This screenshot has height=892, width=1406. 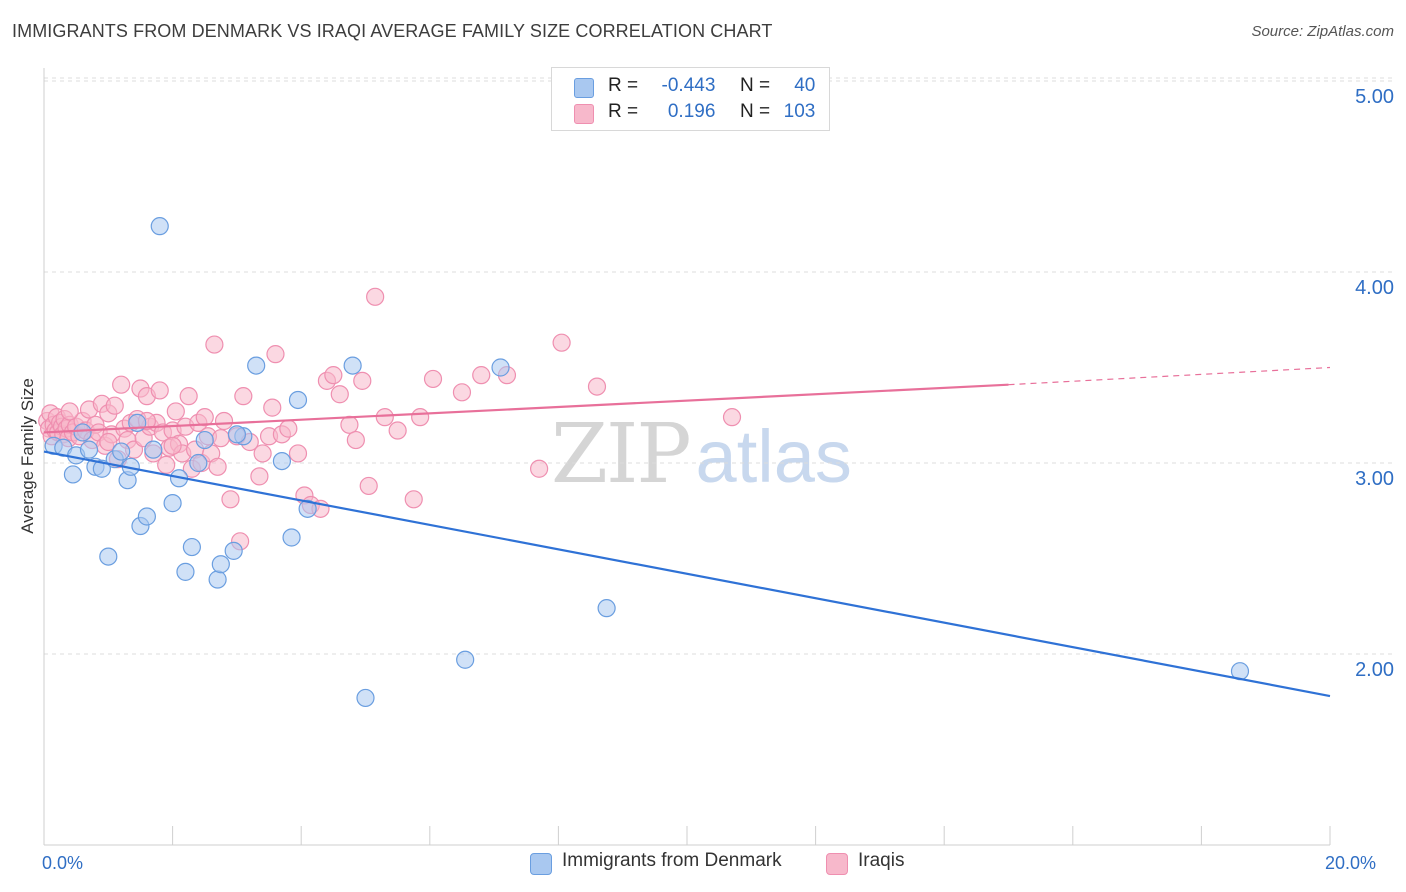 I want to click on iraqis-trend-extension, so click(x=1169, y=376).